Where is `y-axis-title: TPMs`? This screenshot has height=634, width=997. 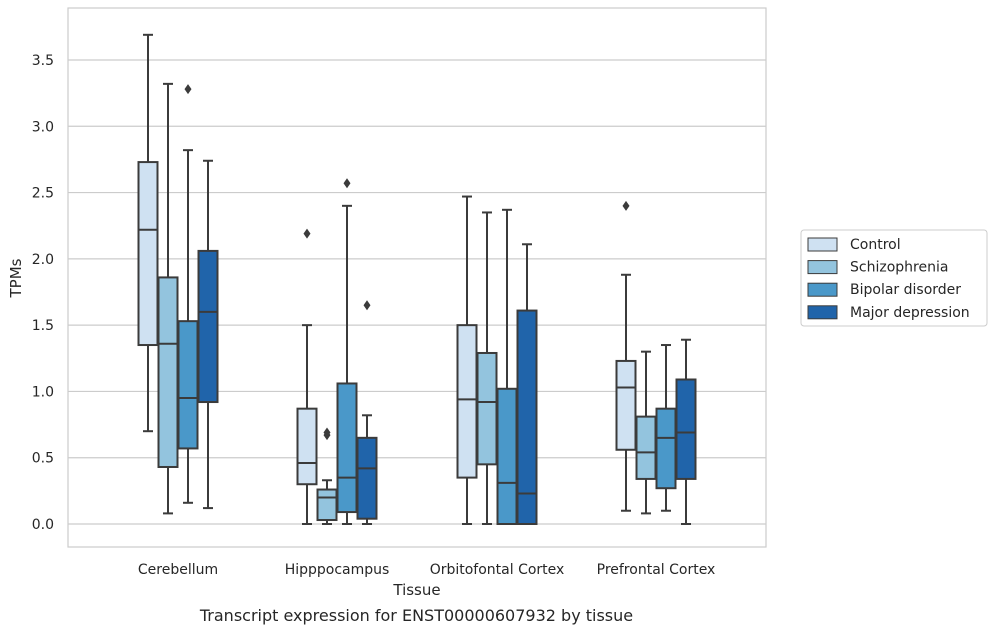 y-axis-title: TPMs is located at coordinates (16, 278).